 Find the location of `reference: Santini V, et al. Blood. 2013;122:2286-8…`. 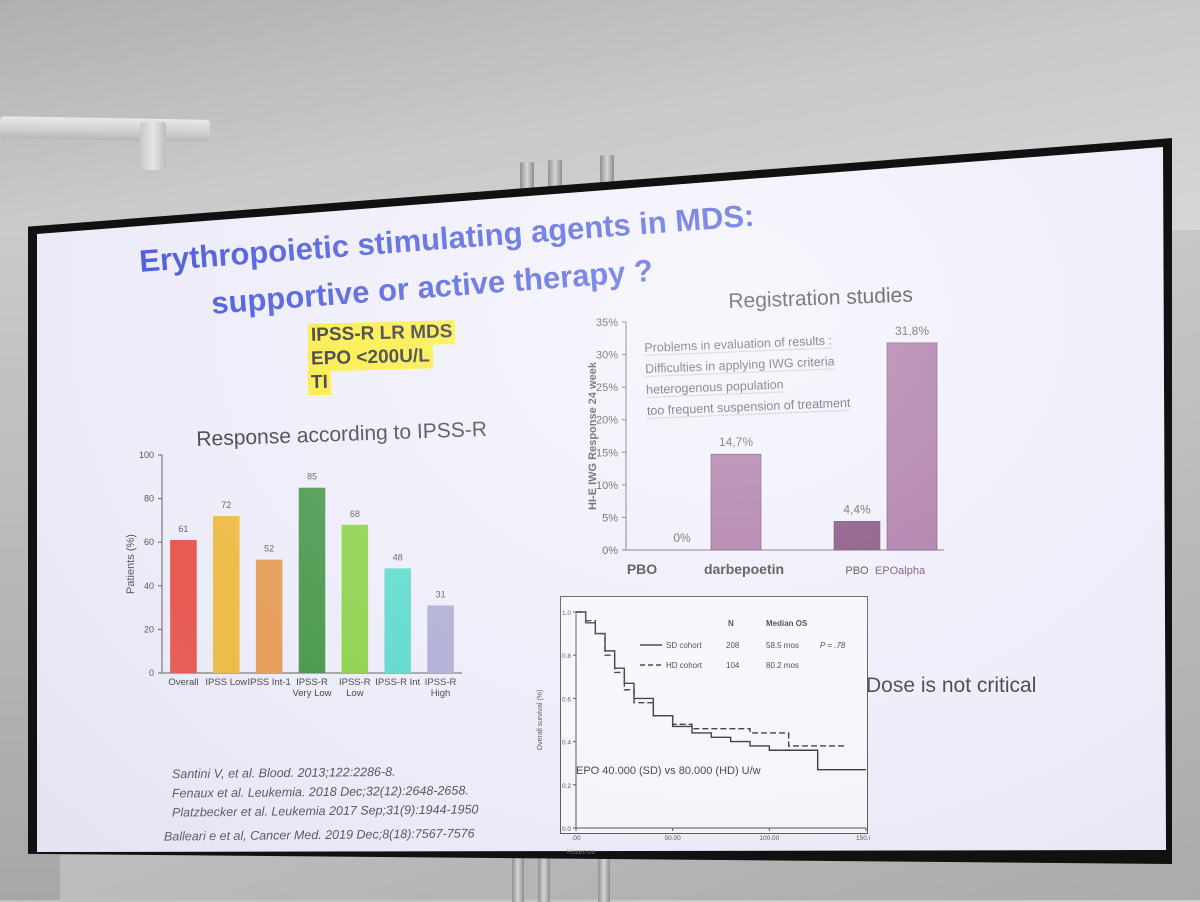

reference: Santini V, et al. Blood. 2013;122:2286-8… is located at coordinates (283, 773).